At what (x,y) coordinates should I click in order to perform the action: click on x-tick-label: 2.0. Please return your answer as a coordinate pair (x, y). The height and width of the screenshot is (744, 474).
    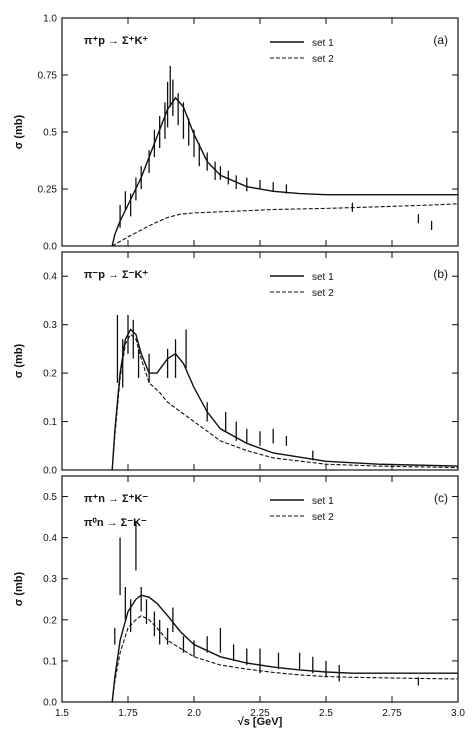
    Looking at the image, I should click on (194, 713).